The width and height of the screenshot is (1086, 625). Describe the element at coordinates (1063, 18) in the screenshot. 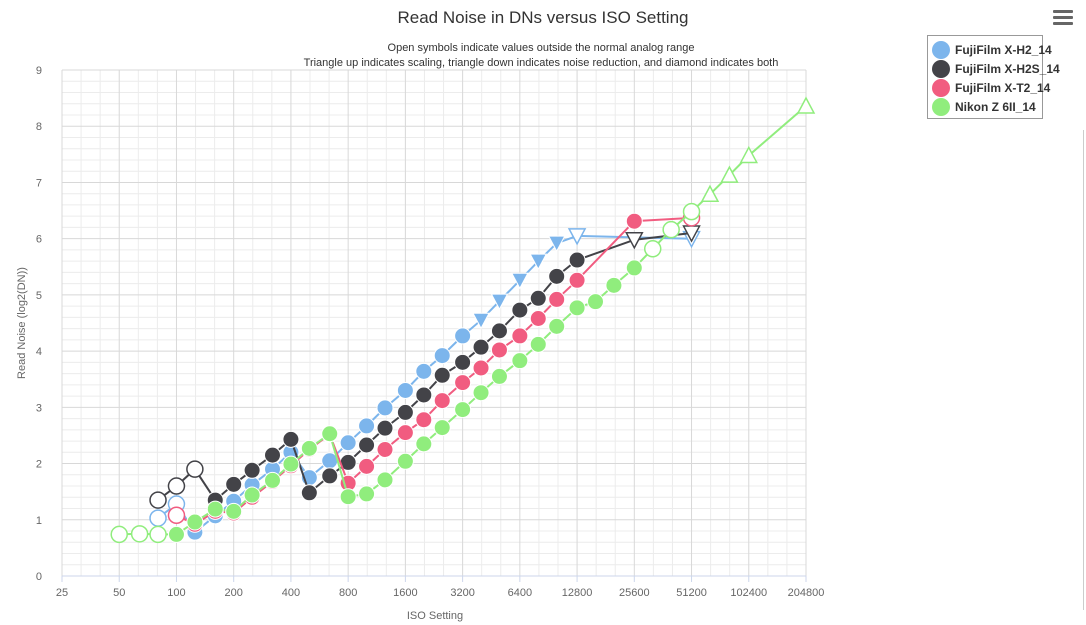

I see `chart-menu-button` at that location.